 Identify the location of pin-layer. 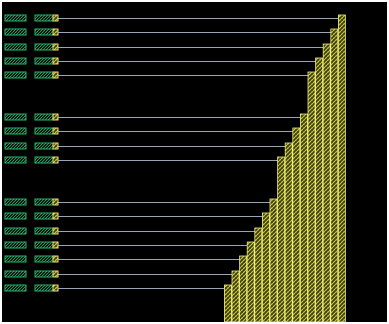
(31, 153).